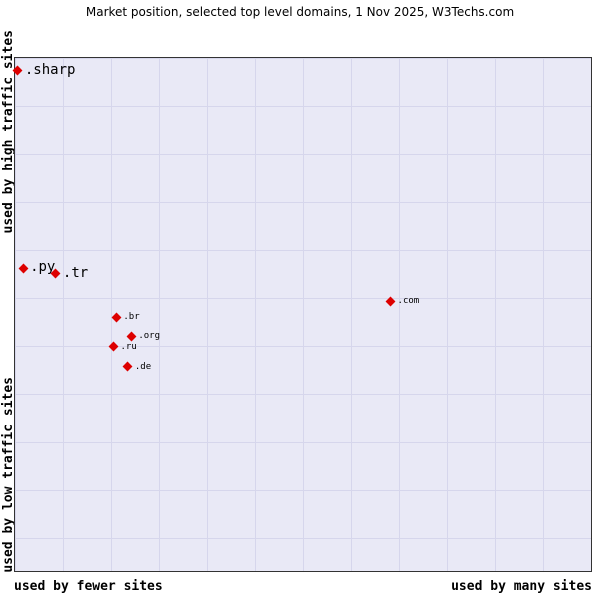 The height and width of the screenshot is (600, 600). Describe the element at coordinates (43, 267) in the screenshot. I see `data-point-label: .py` at that location.